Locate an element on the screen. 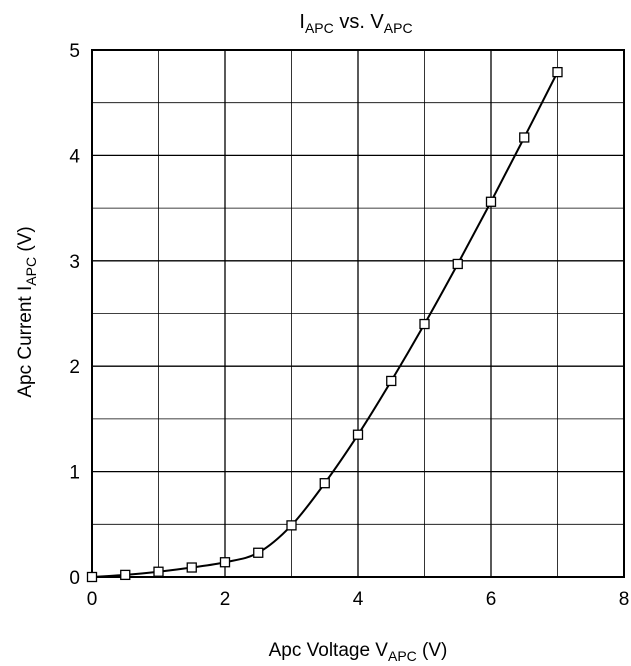 This screenshot has height=666, width=631. x-tick-label: 2 is located at coordinates (225, 599).